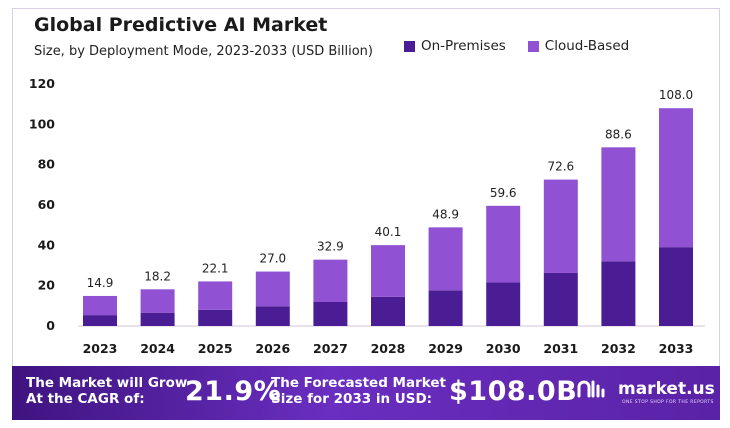 This screenshot has height=428, width=730. I want to click on y-tick-label: 120, so click(42, 83).